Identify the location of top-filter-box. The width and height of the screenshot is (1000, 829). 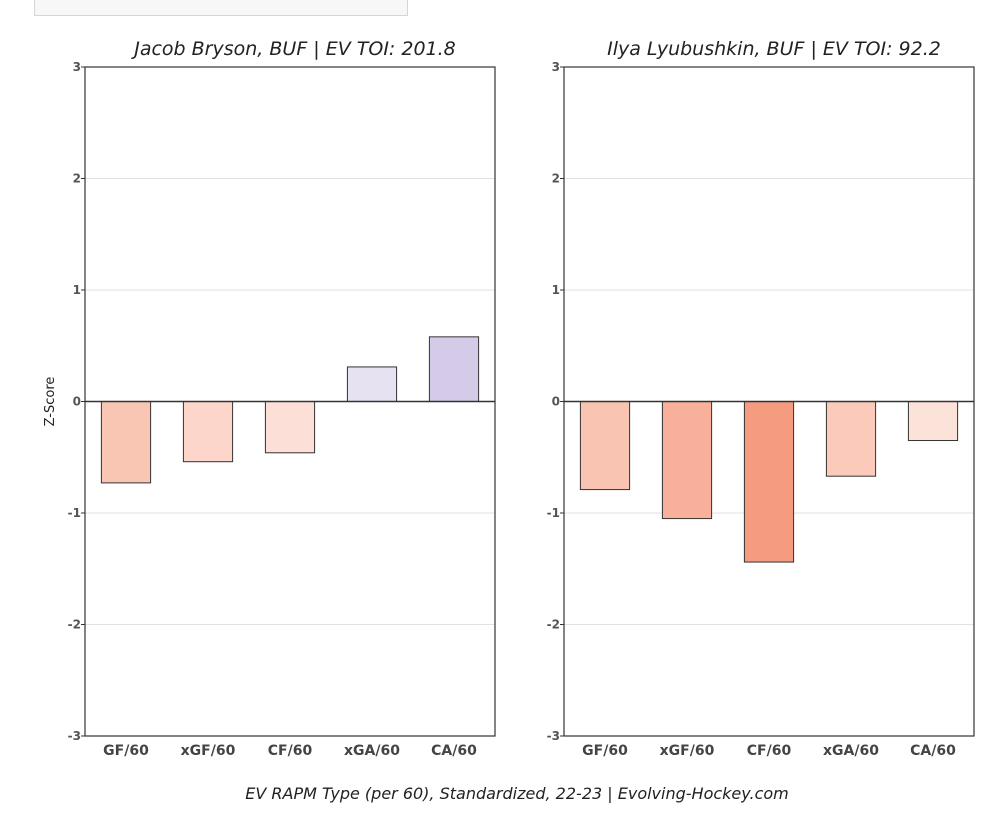
(221, 8).